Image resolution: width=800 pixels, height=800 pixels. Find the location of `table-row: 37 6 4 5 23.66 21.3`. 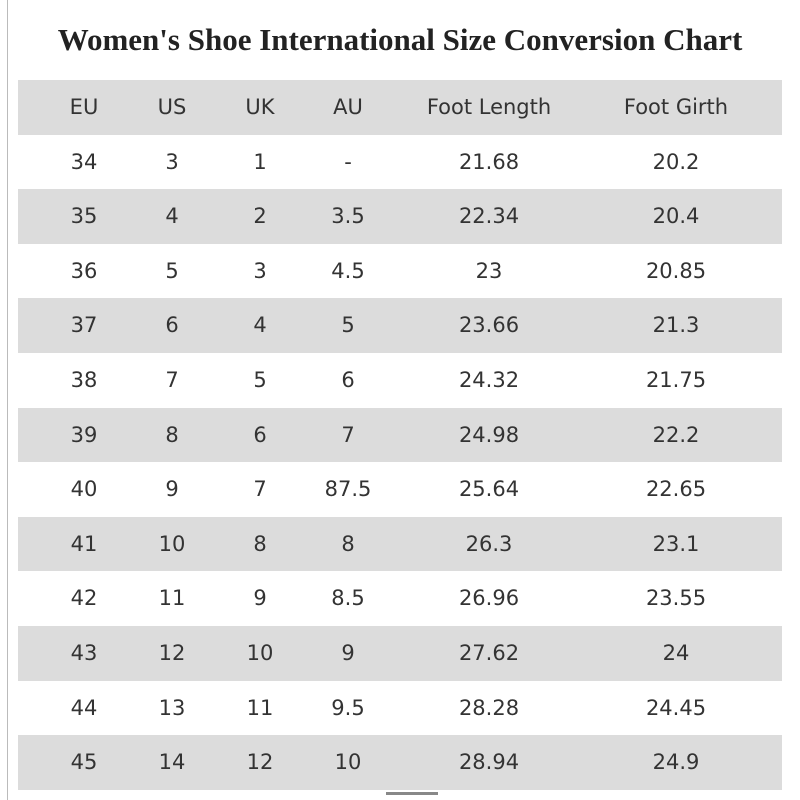

table-row: 37 6 4 5 23.66 21.3 is located at coordinates (400, 325).